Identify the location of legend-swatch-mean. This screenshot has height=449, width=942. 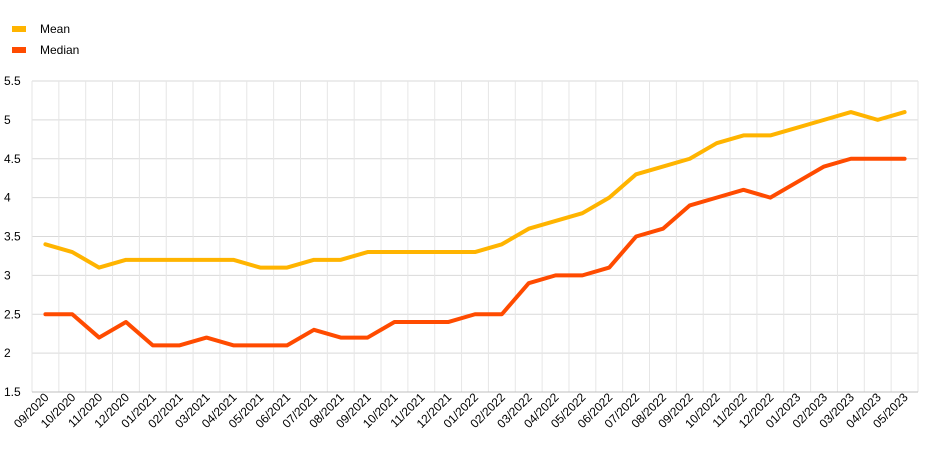
(19, 29).